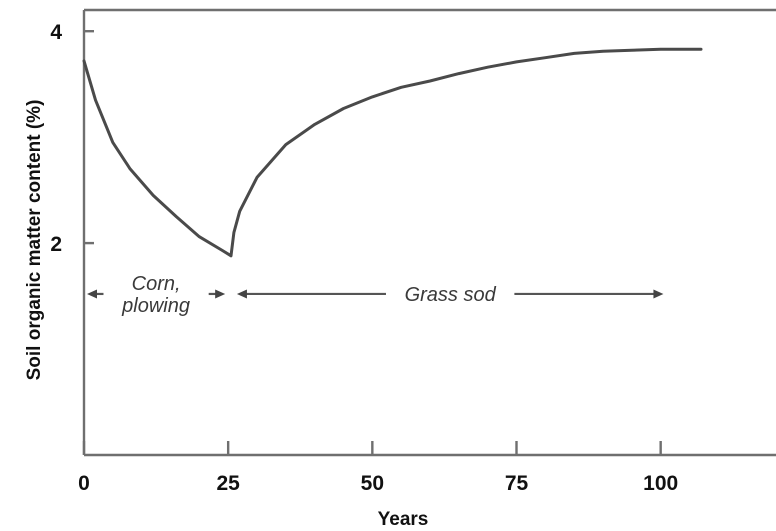 The image size is (776, 531). Describe the element at coordinates (658, 294) in the screenshot. I see `grass-arrow-right-head` at that location.